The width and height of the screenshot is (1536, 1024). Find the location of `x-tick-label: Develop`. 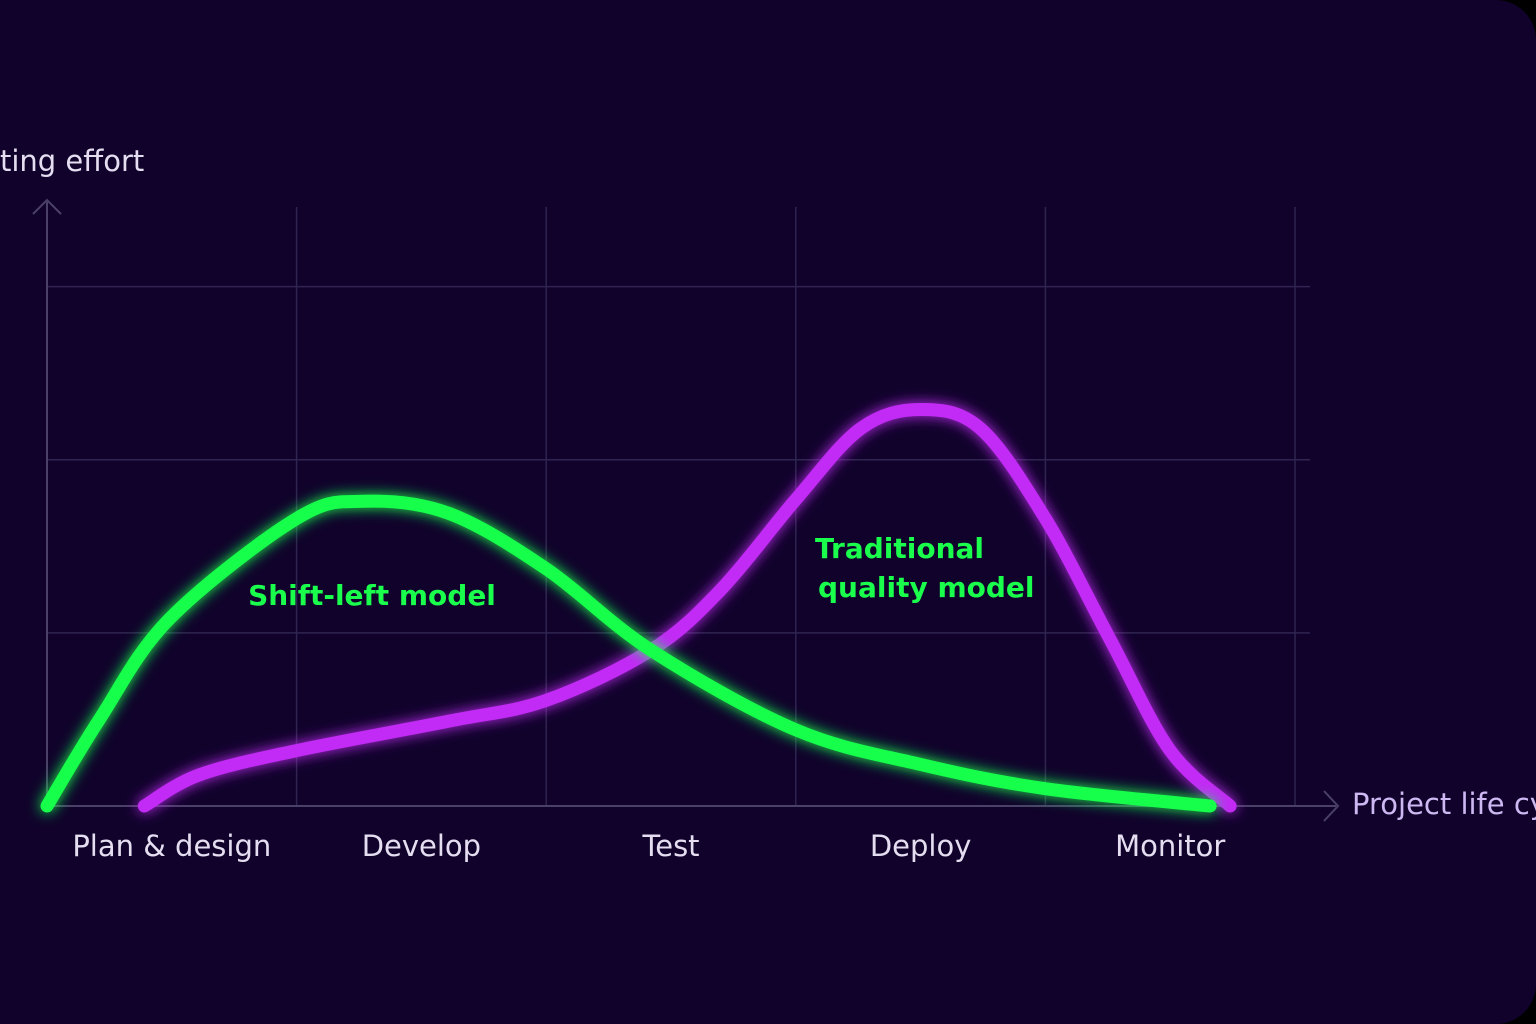

x-tick-label: Develop is located at coordinates (421, 846).